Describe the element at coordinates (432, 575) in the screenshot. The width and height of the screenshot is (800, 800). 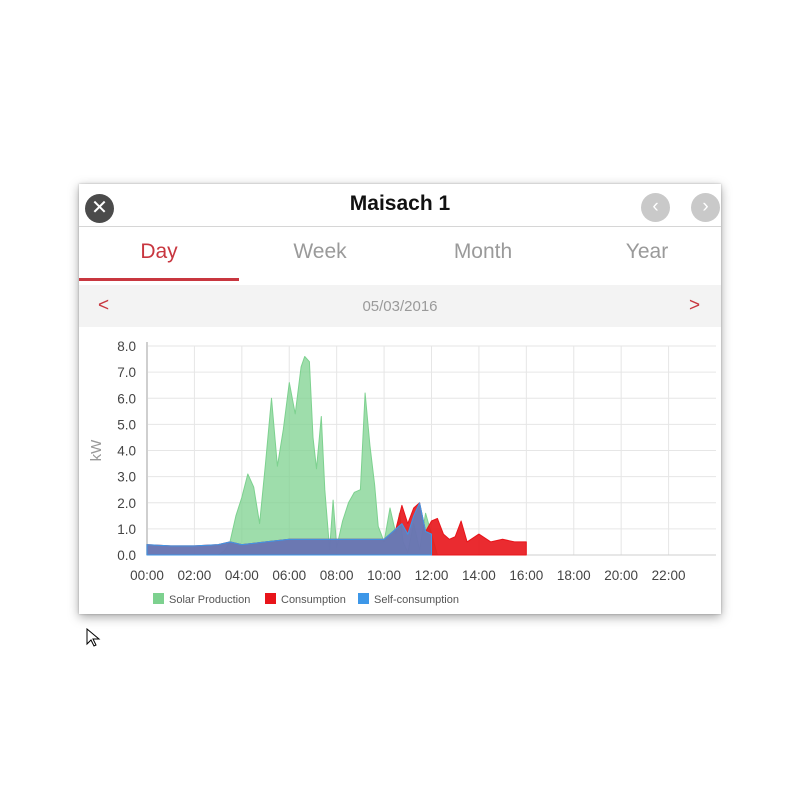
I see `x-tick-label: 12:00` at that location.